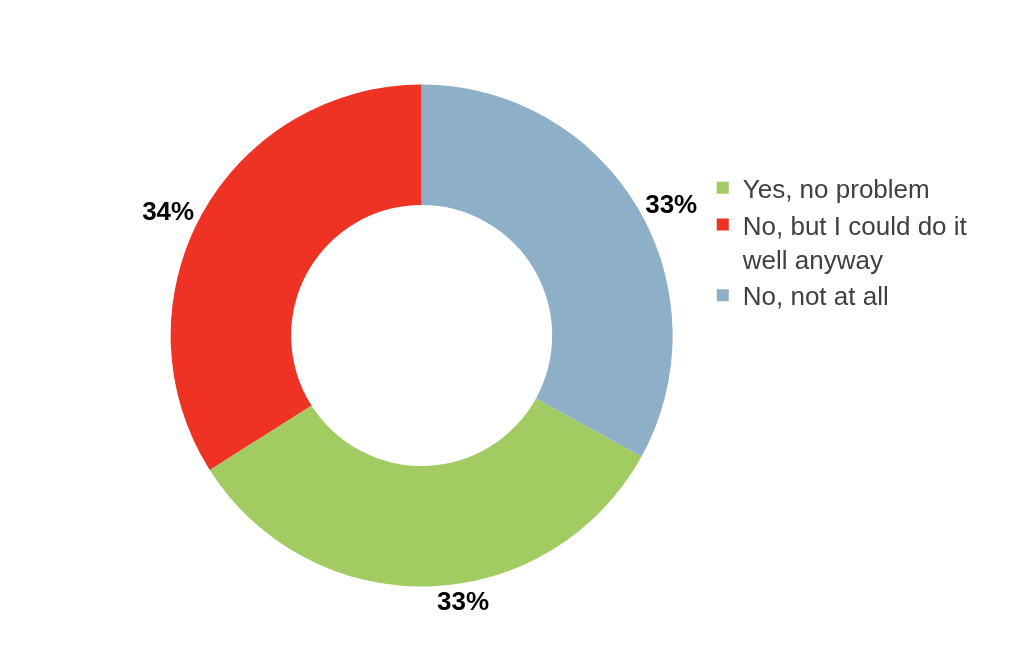 This screenshot has width=1024, height=671. Describe the element at coordinates (425, 492) in the screenshot. I see `donut-slice` at that location.